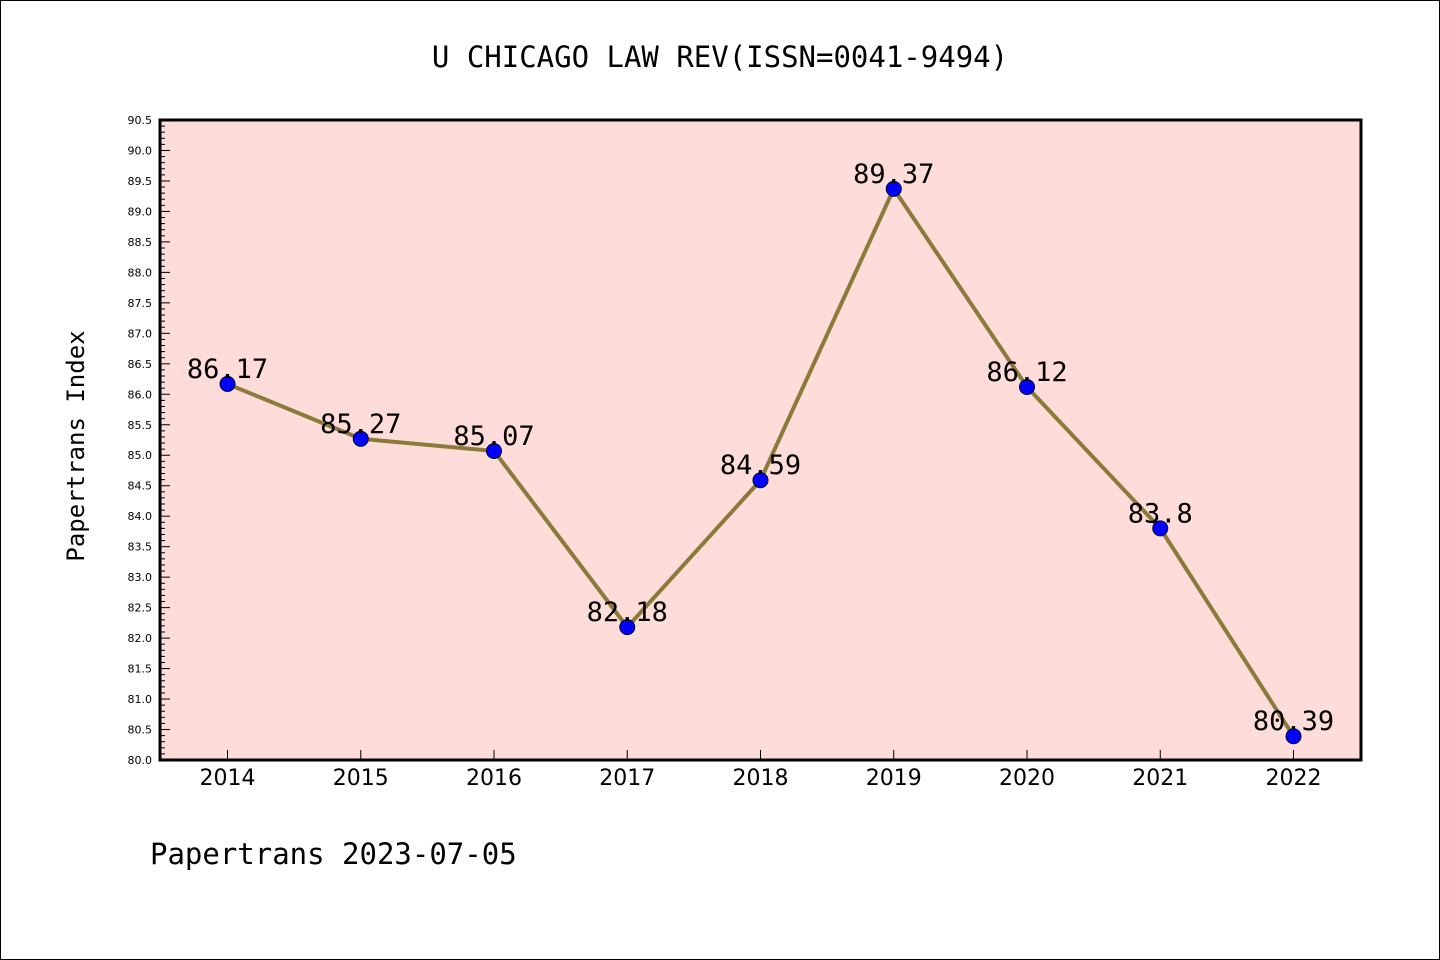 The width and height of the screenshot is (1440, 960). Describe the element at coordinates (140, 730) in the screenshot. I see `y-tick-label: 80.5` at that location.